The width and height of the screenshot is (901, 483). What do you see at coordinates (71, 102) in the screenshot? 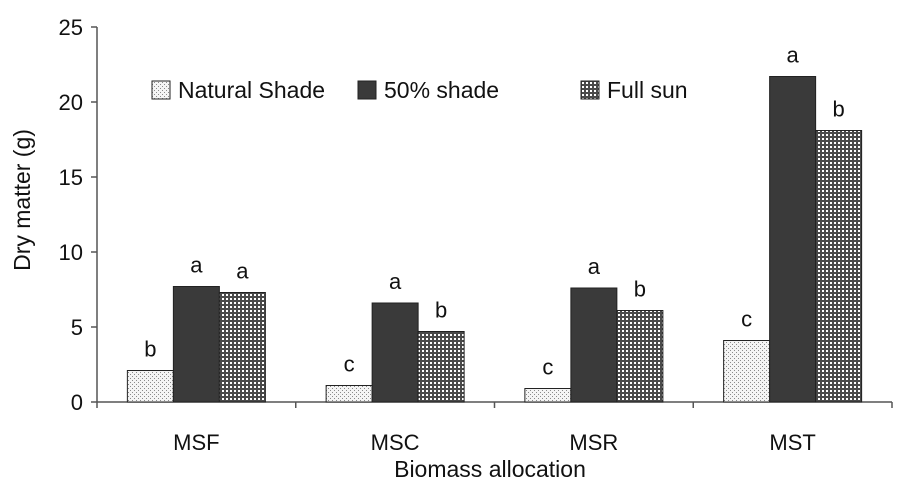
I see `y-tick-label: 20` at bounding box center [71, 102].